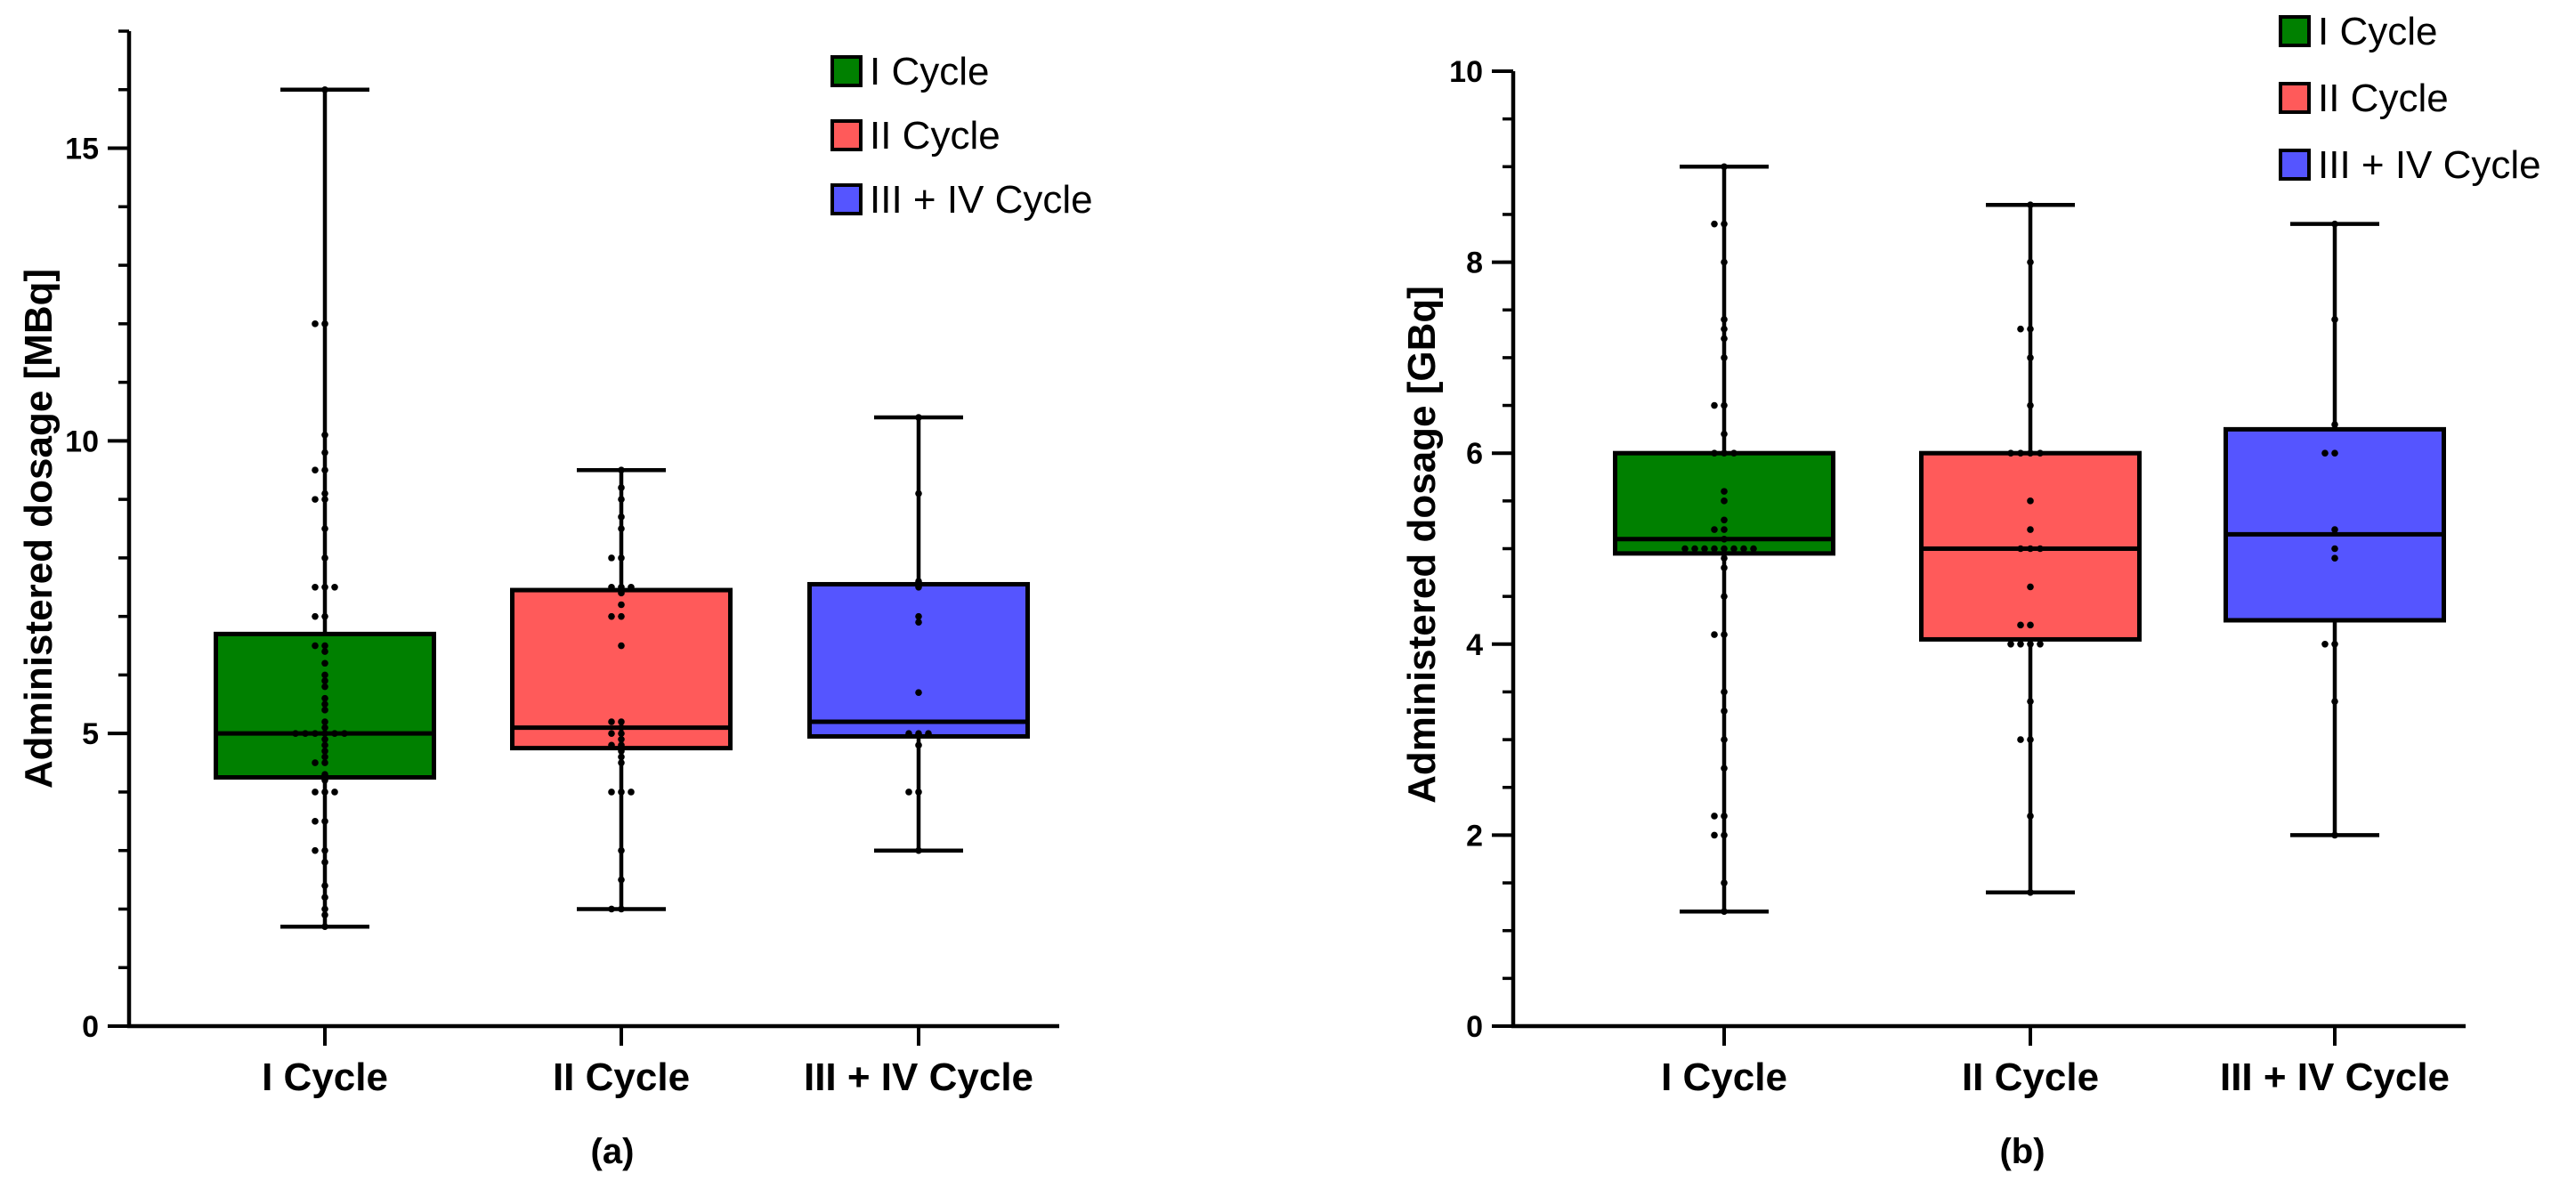 The height and width of the screenshot is (1197, 2576). What do you see at coordinates (91, 734) in the screenshot?
I see `y-tick-label: 5` at bounding box center [91, 734].